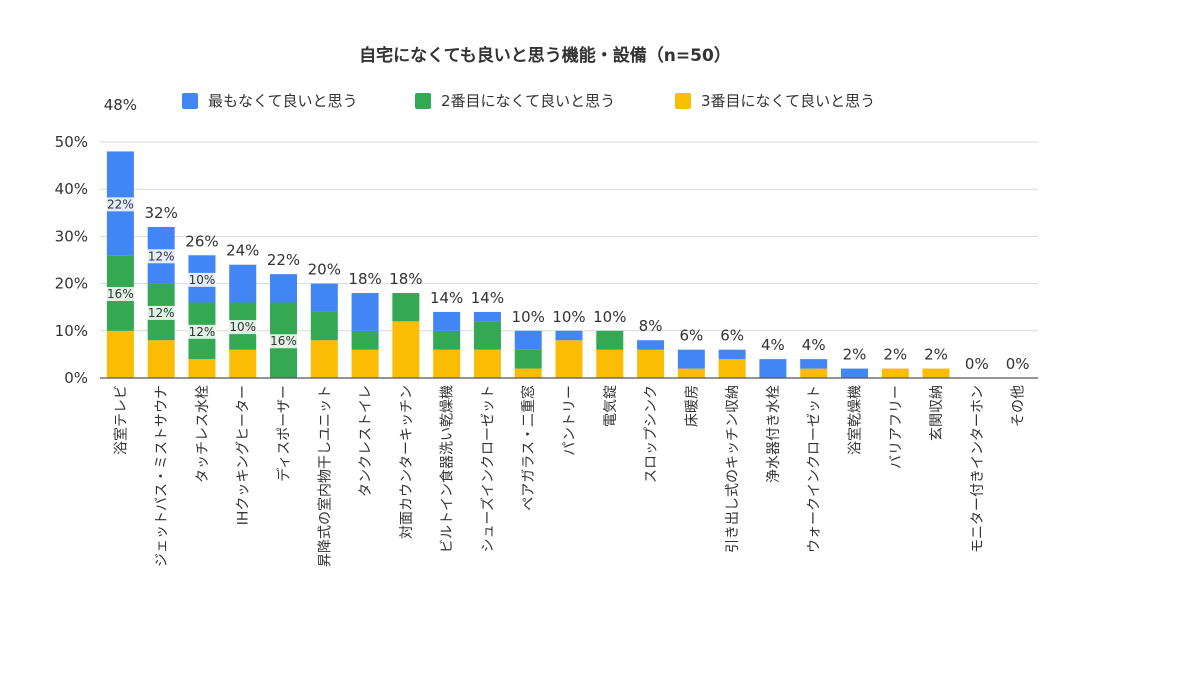  I want to click on x-tick-label: 床暖房, so click(692, 406).